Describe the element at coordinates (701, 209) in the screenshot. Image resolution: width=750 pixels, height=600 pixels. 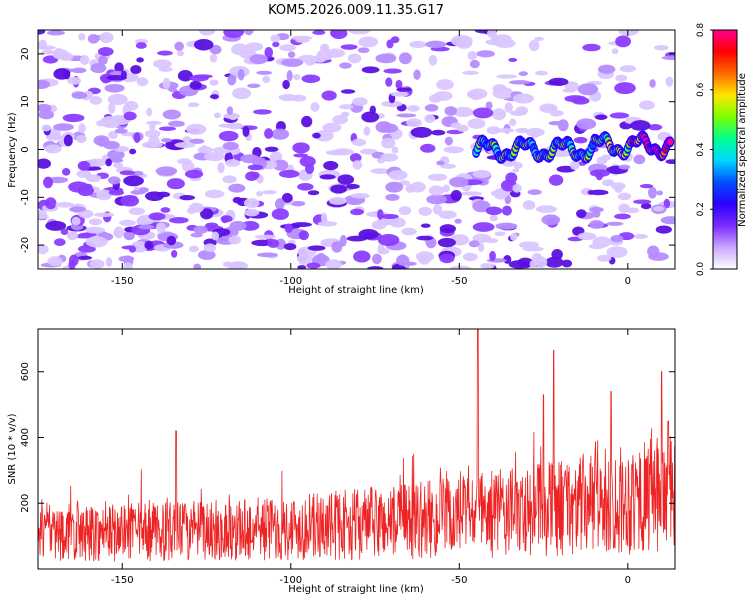
I see `colorbar-tick-label: 0.2` at that location.